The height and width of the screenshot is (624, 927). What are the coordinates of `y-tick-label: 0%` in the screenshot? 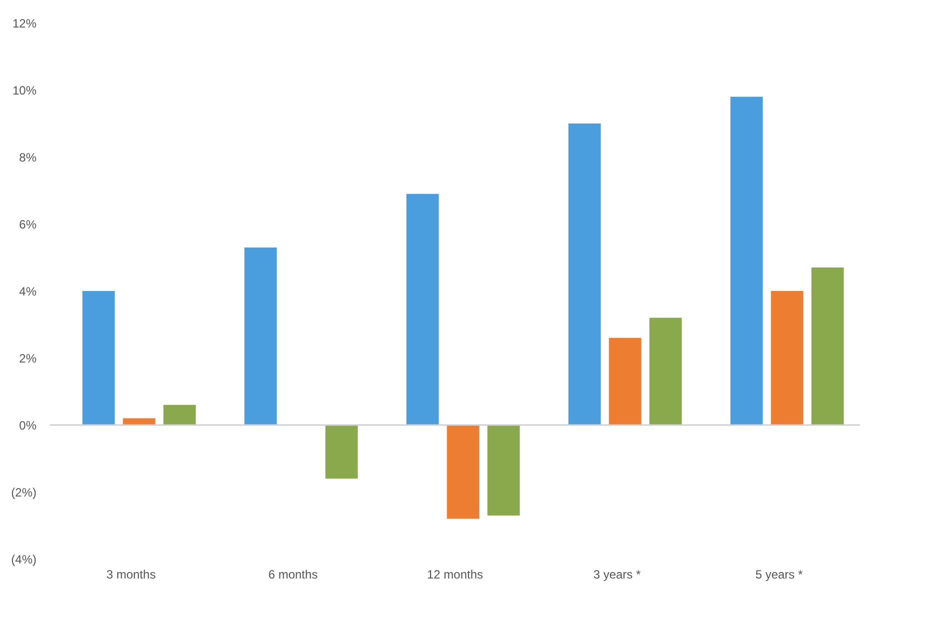 It's located at (28, 425).